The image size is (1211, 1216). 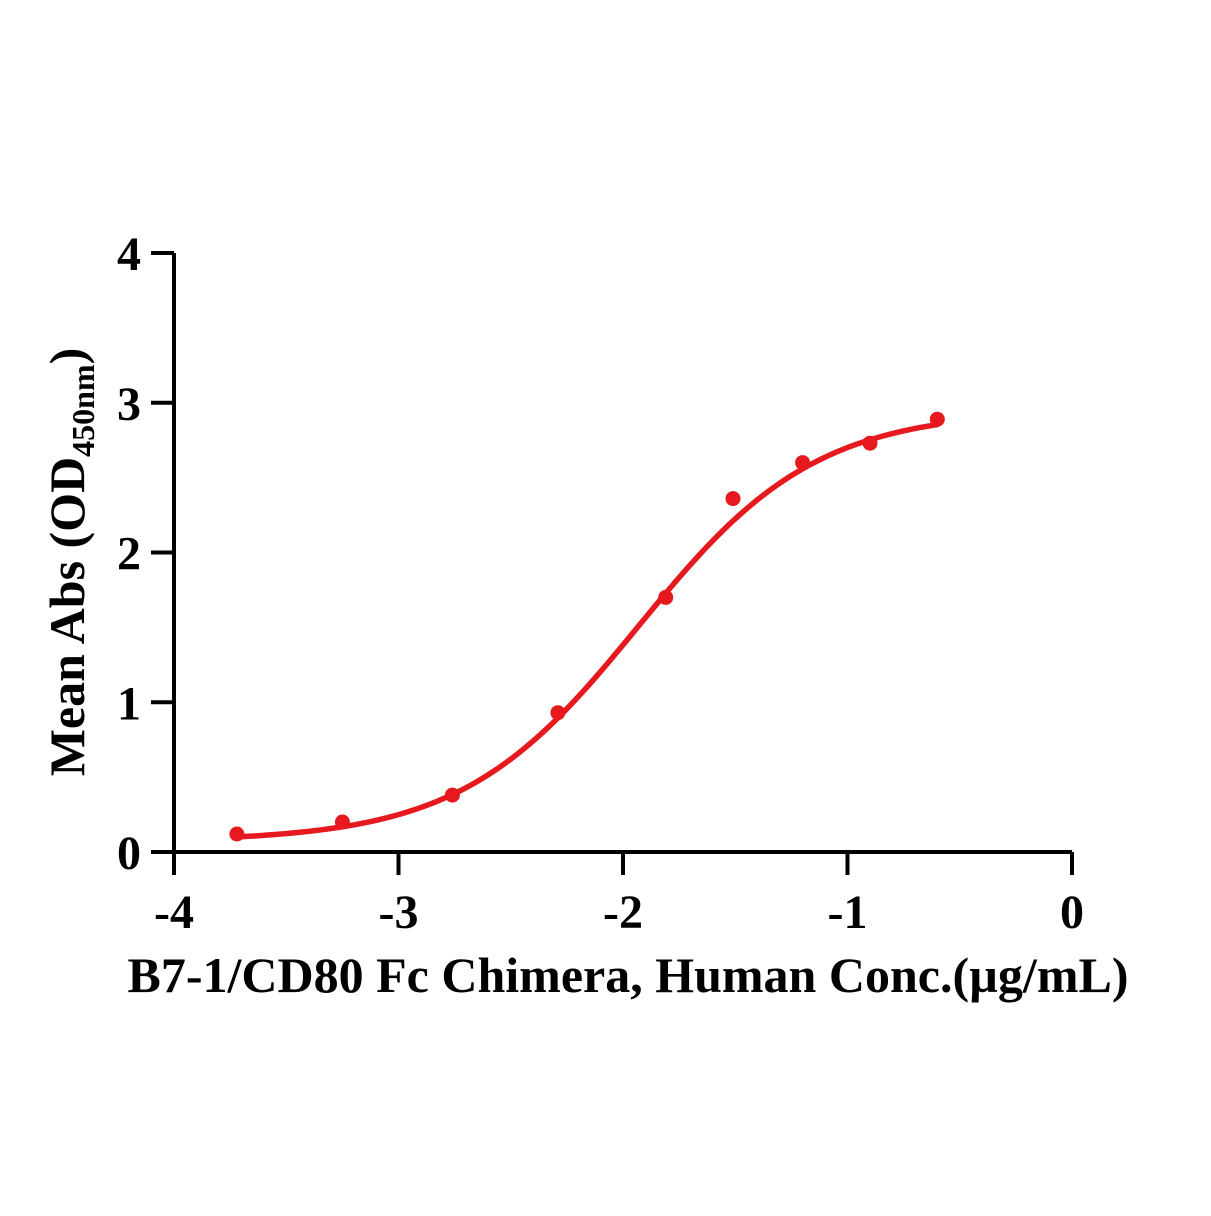 What do you see at coordinates (129, 703) in the screenshot?
I see `y-tick-label: 1` at bounding box center [129, 703].